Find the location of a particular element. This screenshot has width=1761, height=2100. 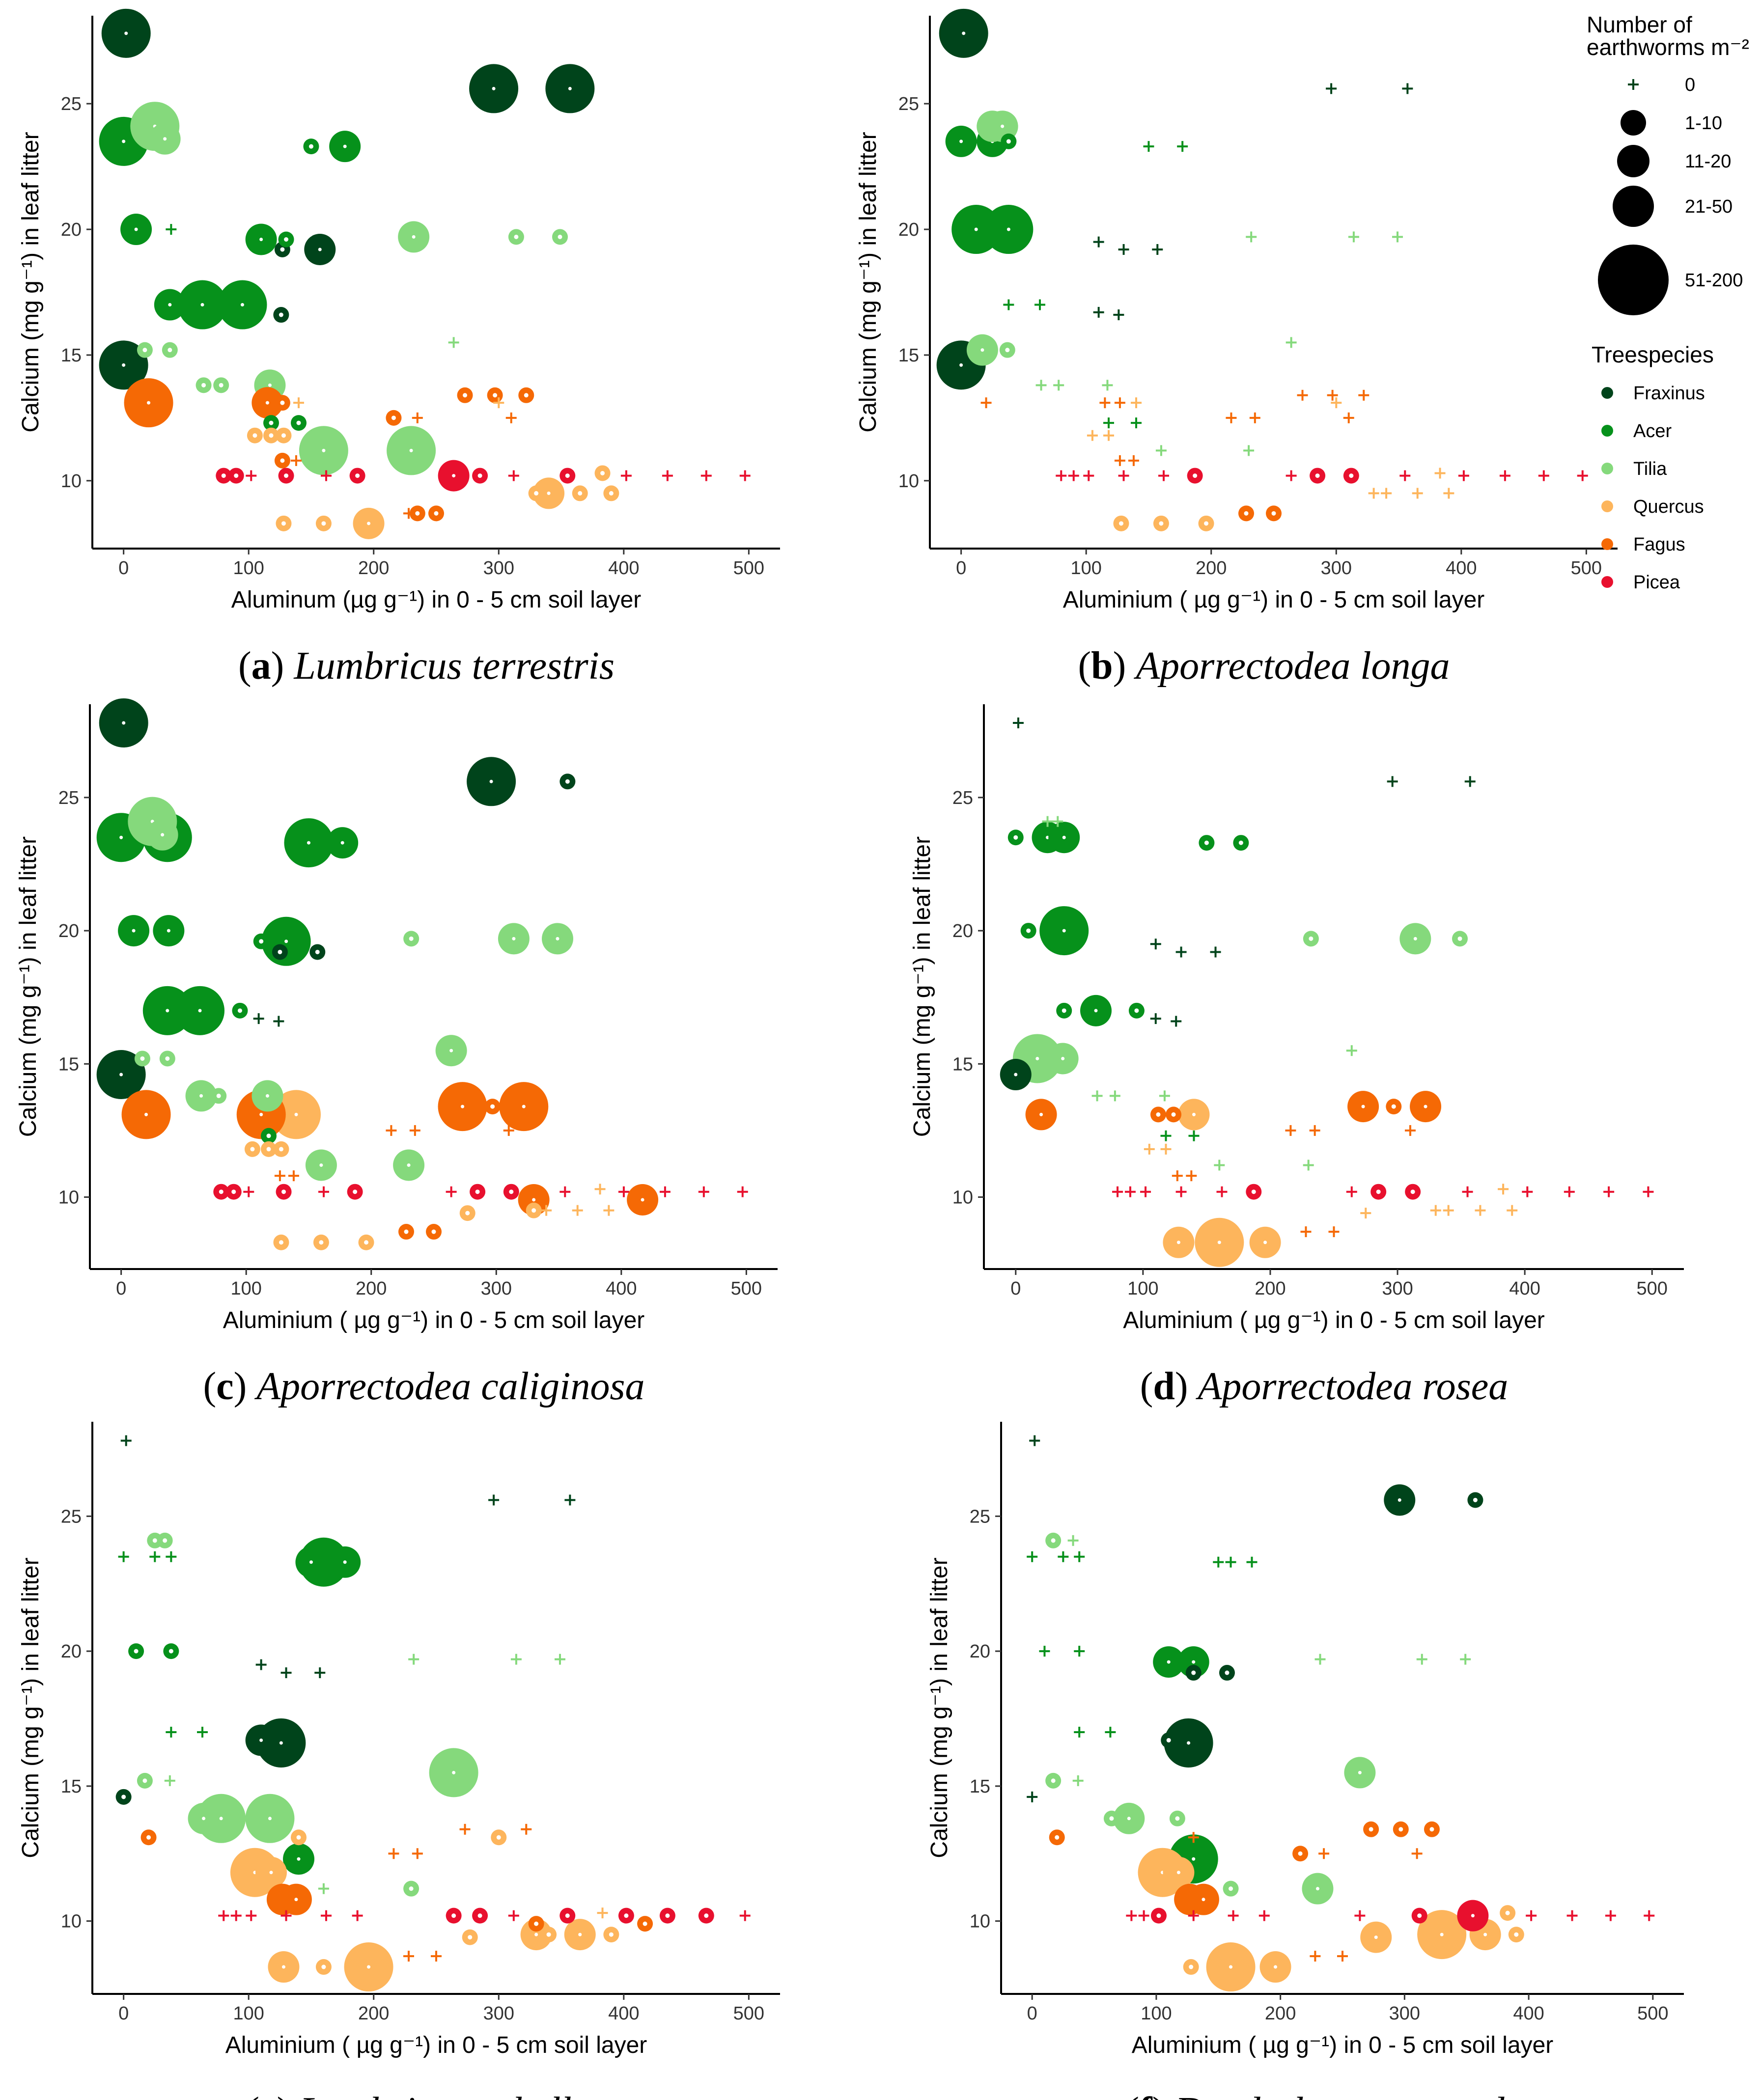

point-fagus-235-12.5 is located at coordinates (417, 1853).